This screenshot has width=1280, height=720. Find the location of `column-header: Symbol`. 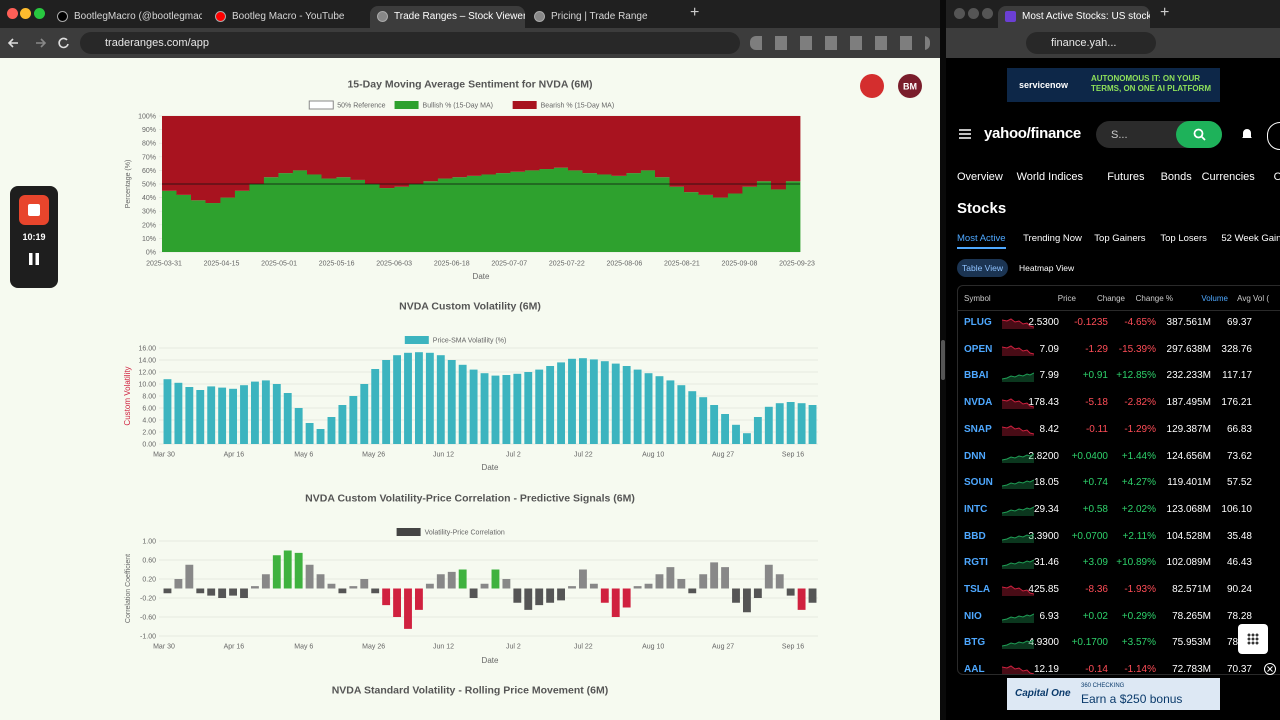

column-header: Symbol is located at coordinates (977, 298).